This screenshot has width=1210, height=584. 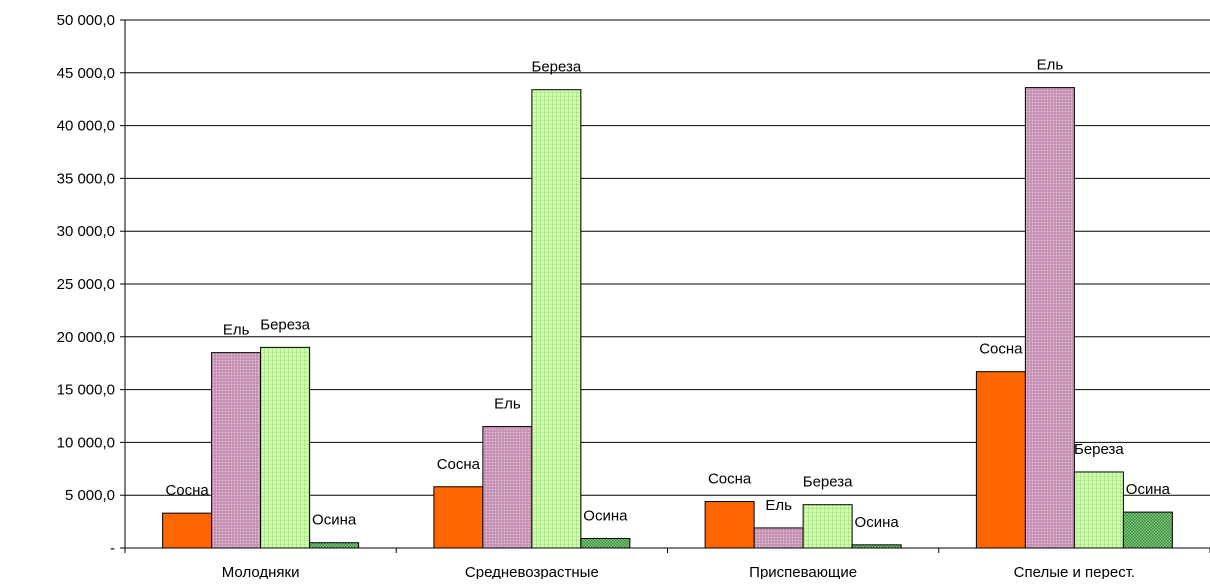 What do you see at coordinates (86, 442) in the screenshot?
I see `y-tick-label: 10 000,0` at bounding box center [86, 442].